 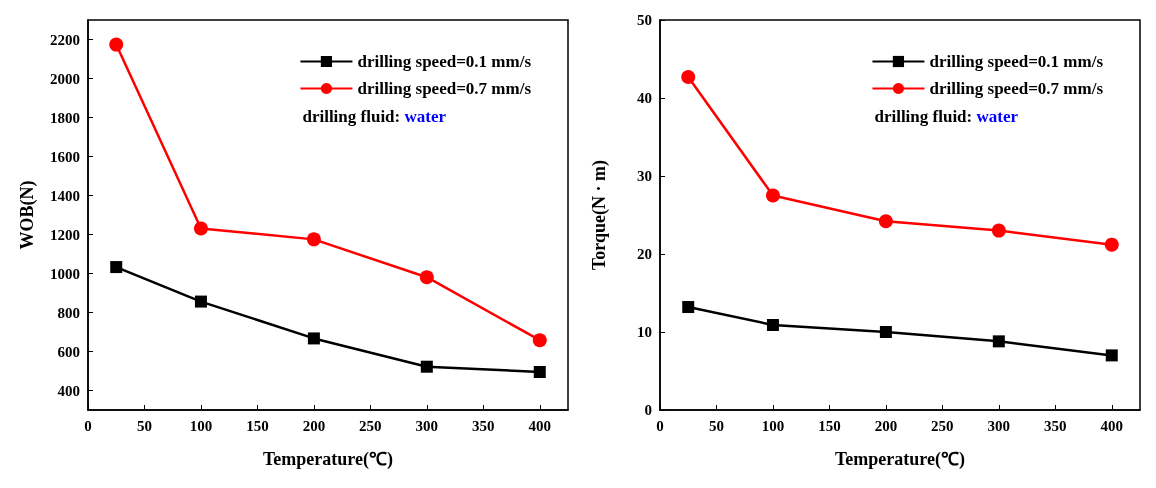 I want to click on y-tick-label: 2000, so click(x=65, y=78).